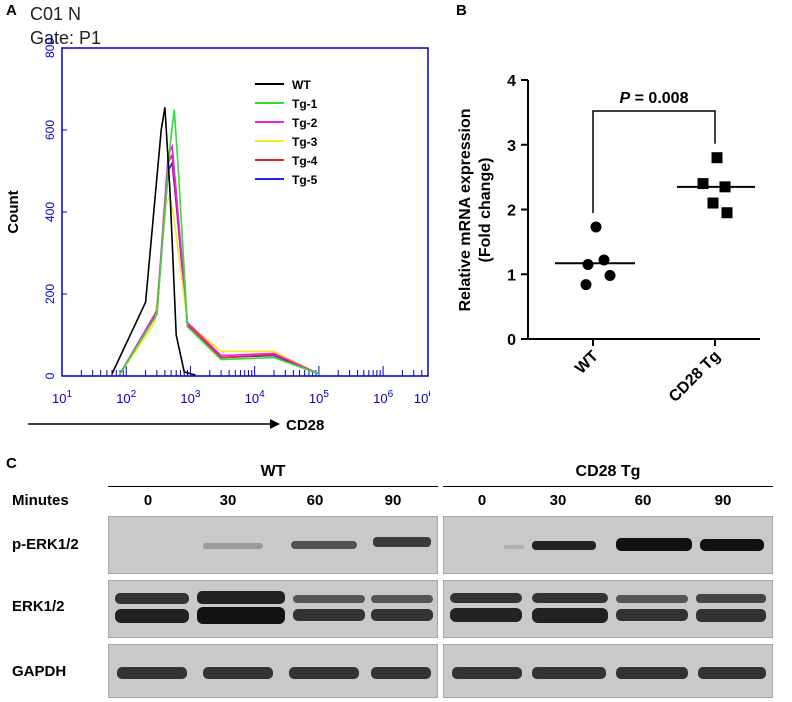 The image size is (792, 702). What do you see at coordinates (723, 500) in the screenshot?
I see `minute-tg-90: 90` at bounding box center [723, 500].